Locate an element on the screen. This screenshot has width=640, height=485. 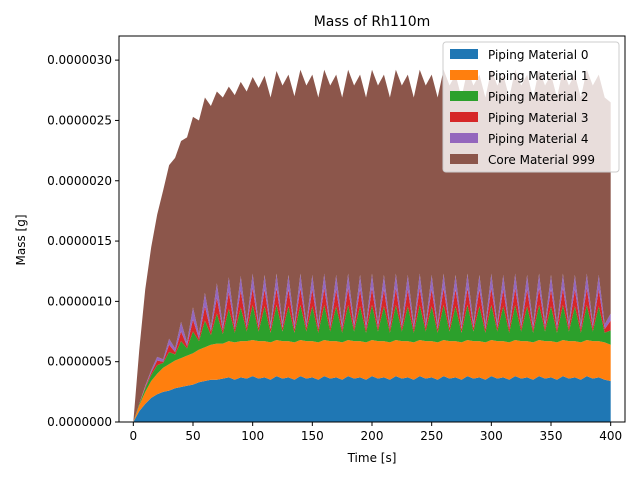
x-tick-label: 200 is located at coordinates (372, 436).